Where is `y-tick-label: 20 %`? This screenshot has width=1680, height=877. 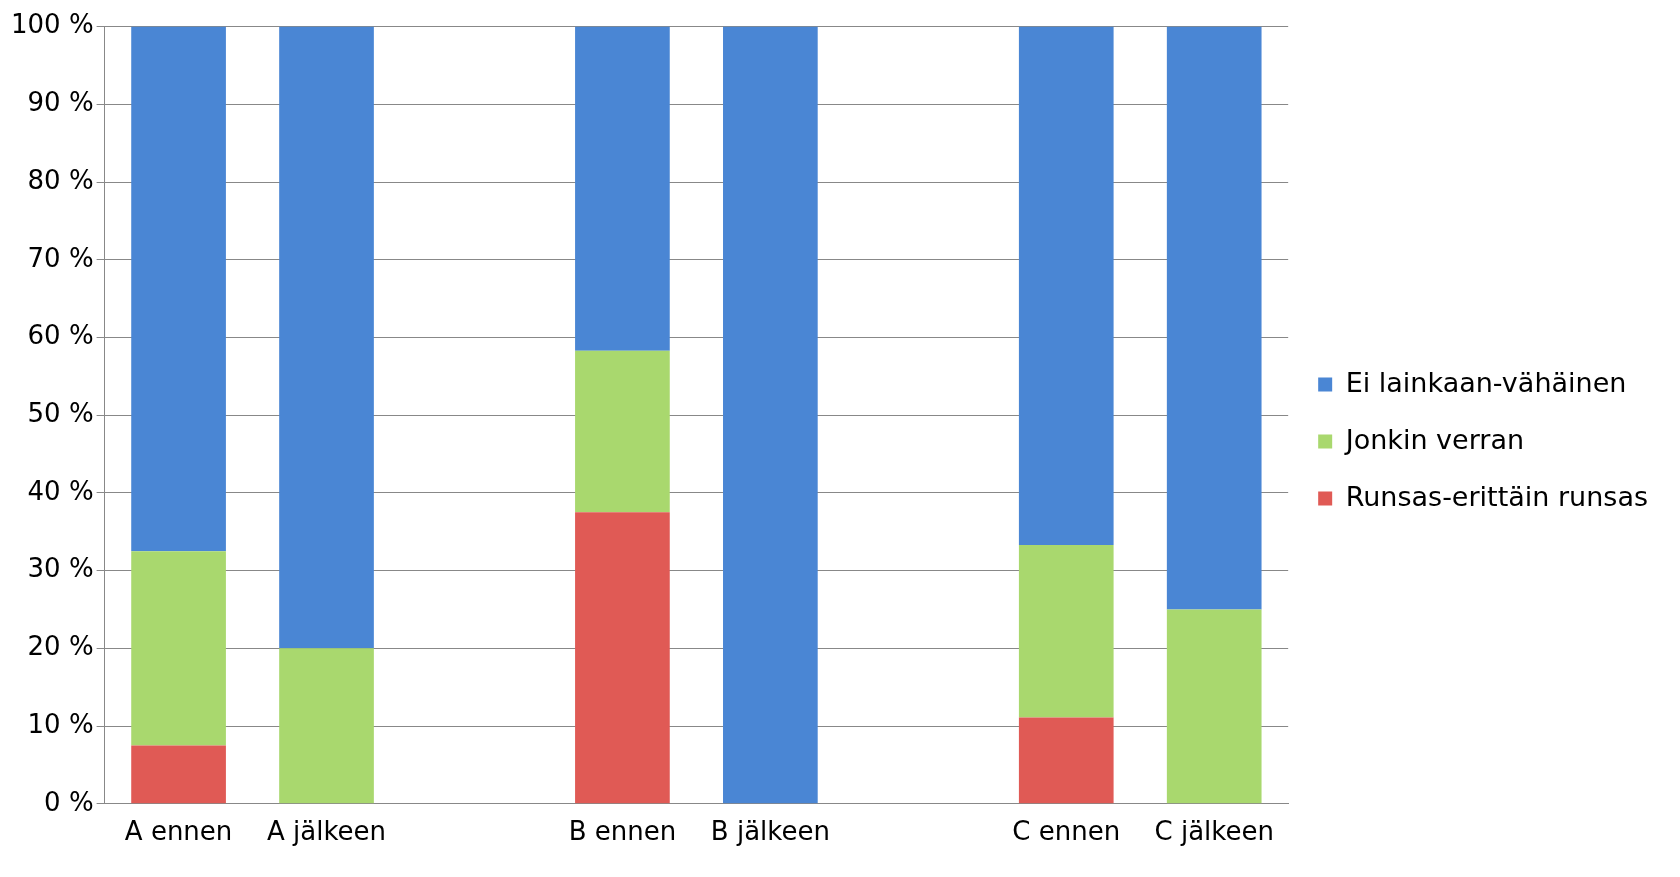 y-tick-label: 20 % is located at coordinates (60, 646).